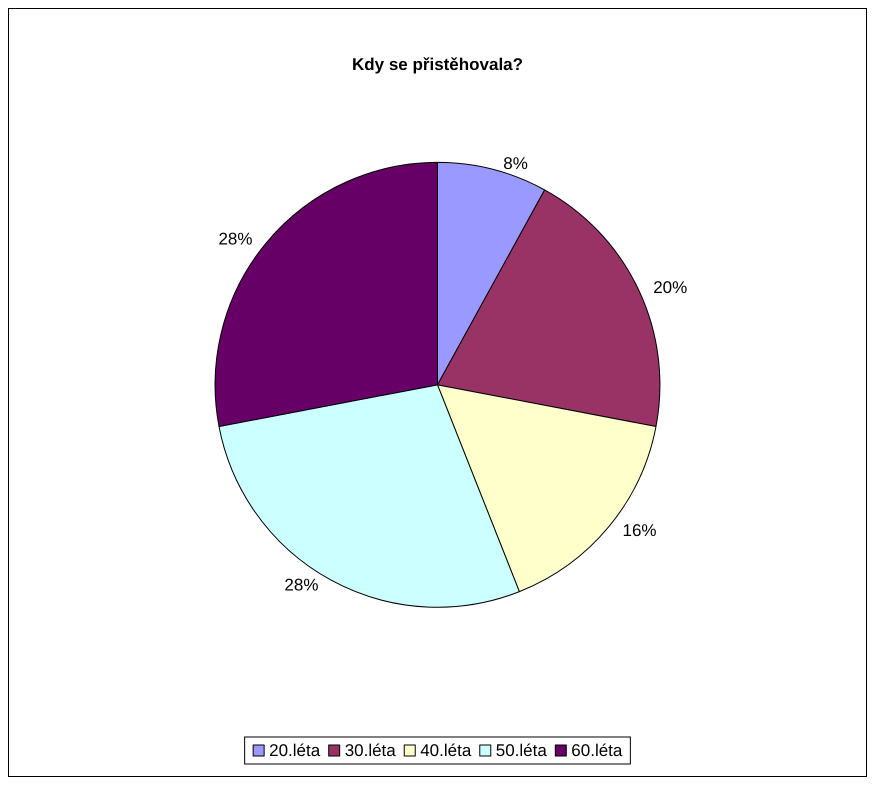  I want to click on data-label: 8%, so click(515, 164).